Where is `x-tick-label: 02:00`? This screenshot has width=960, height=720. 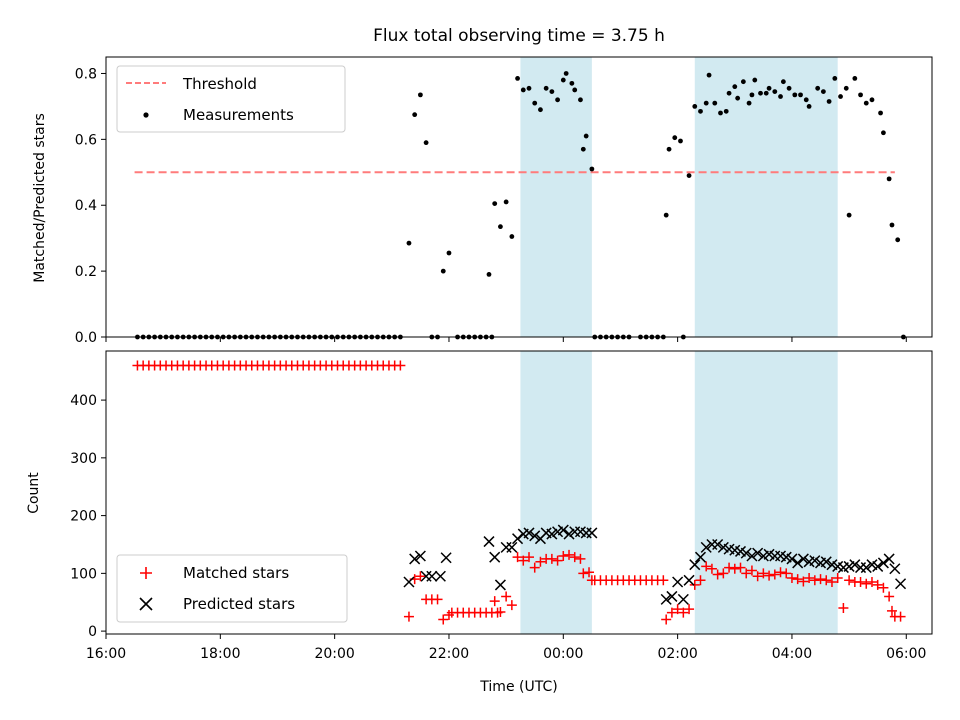
x-tick-label: 02:00 is located at coordinates (677, 654).